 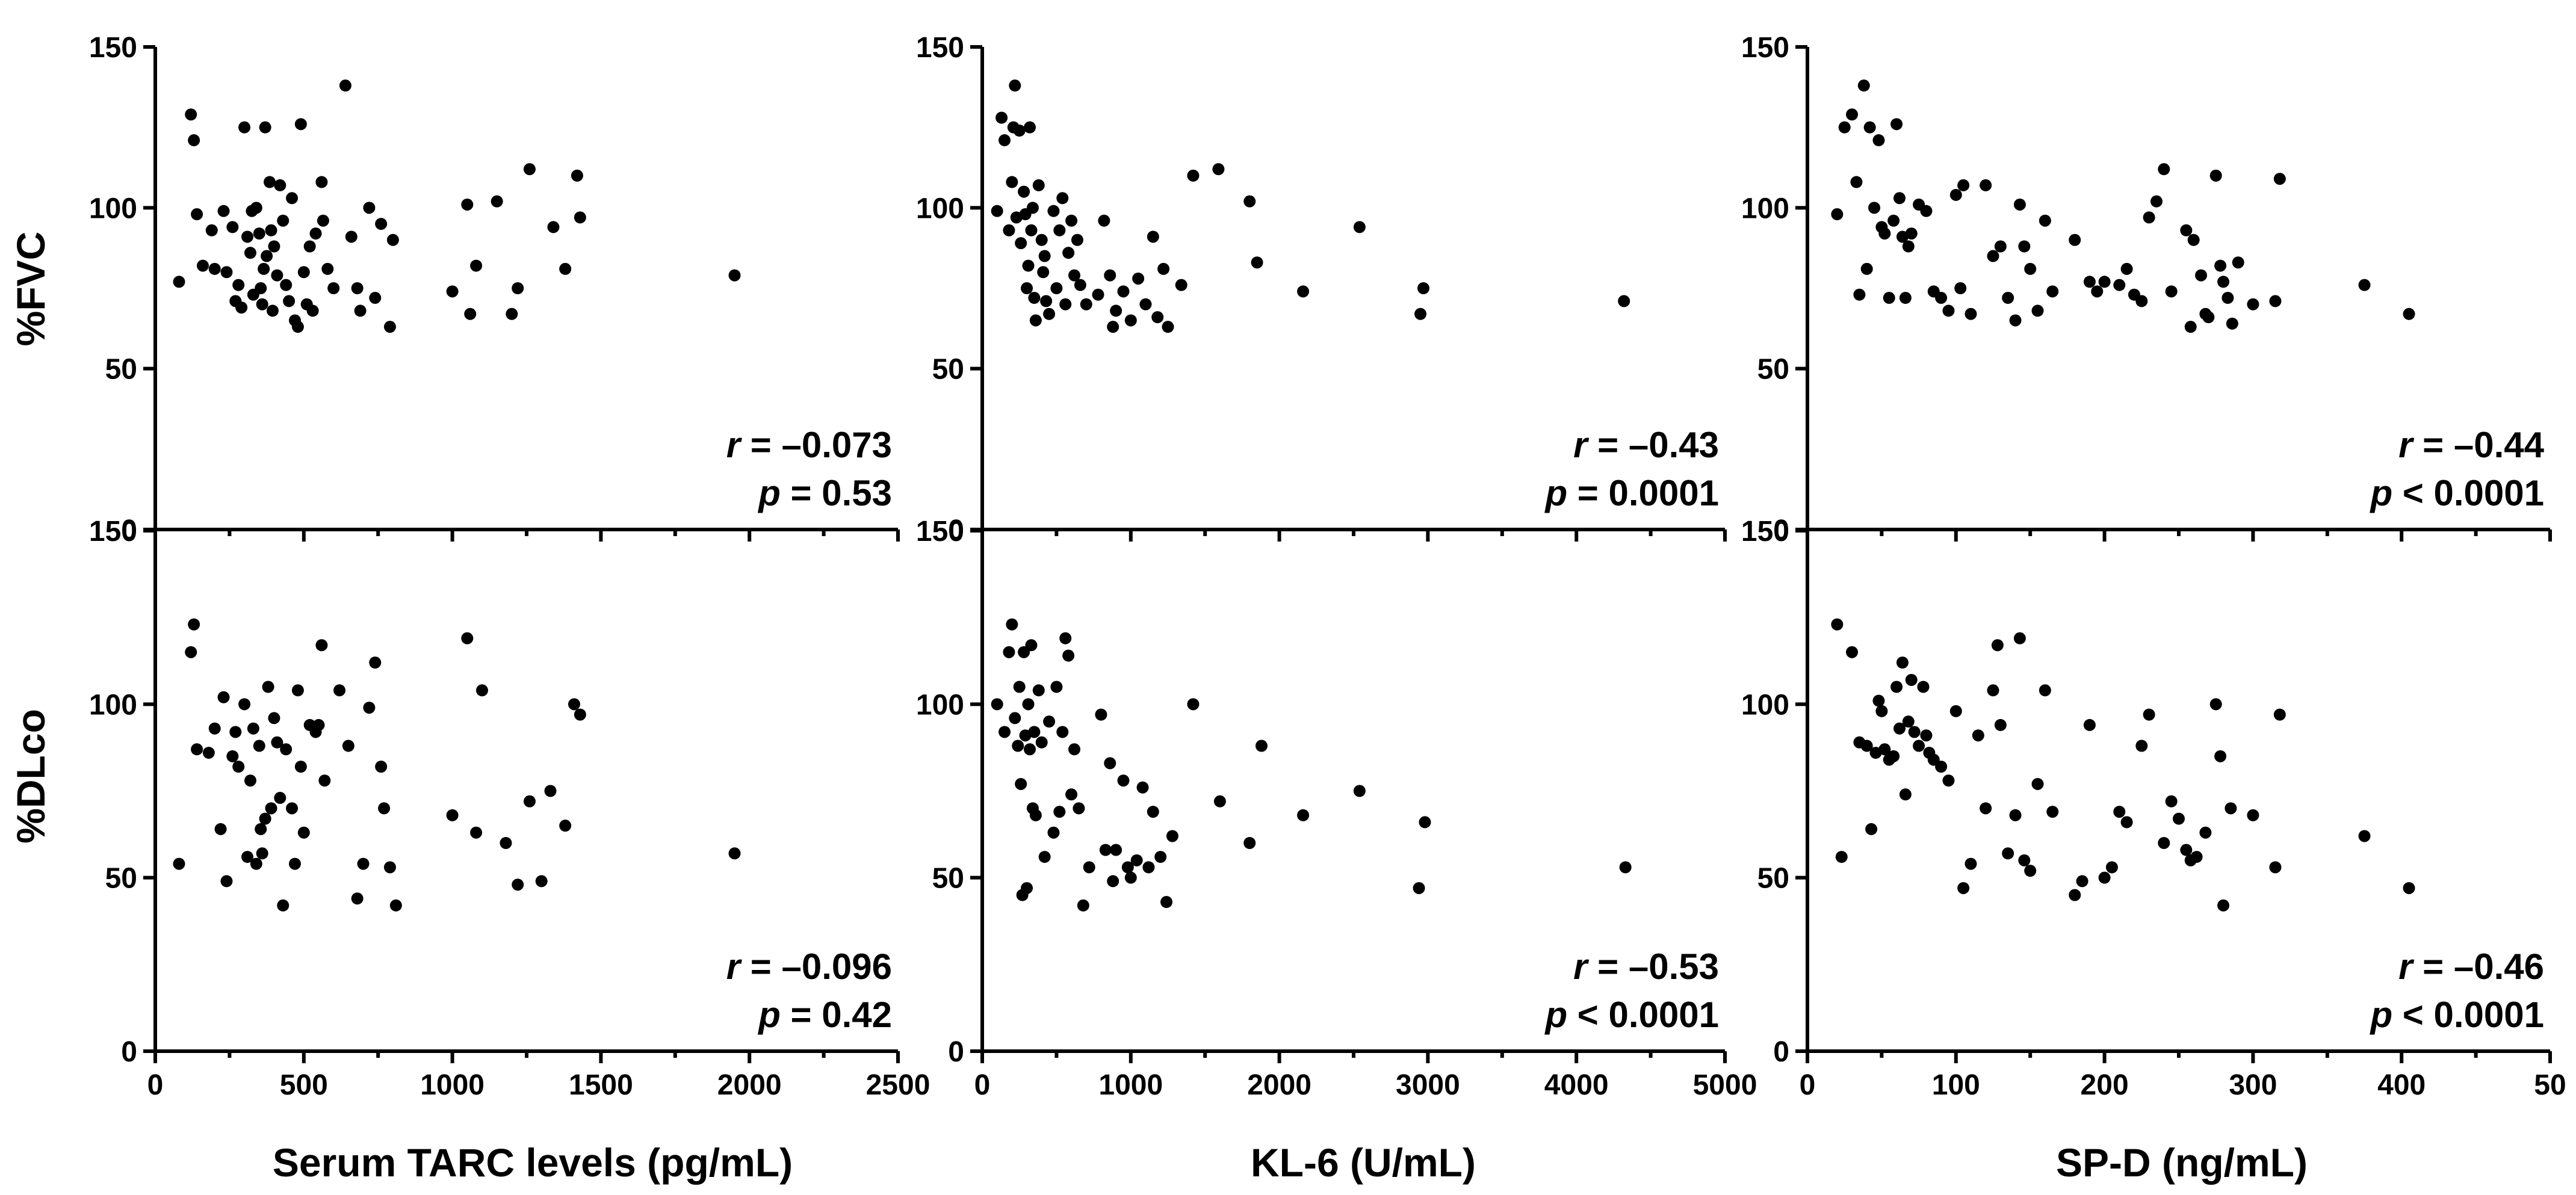 I want to click on x-tick-label: 2000, so click(x=749, y=1085).